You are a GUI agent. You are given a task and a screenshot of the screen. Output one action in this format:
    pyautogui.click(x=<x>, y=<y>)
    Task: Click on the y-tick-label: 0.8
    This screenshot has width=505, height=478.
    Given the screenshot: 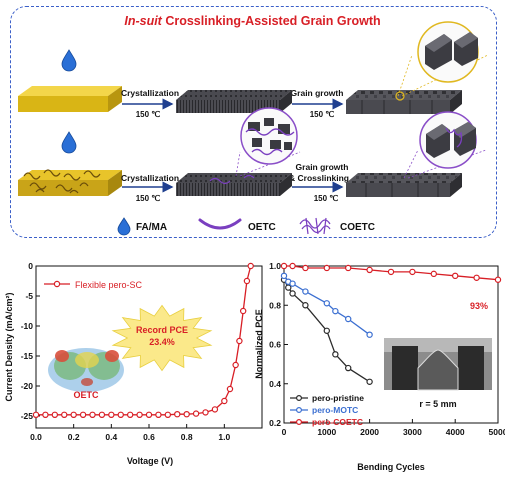 What is the action you would take?
    pyautogui.click(x=275, y=305)
    